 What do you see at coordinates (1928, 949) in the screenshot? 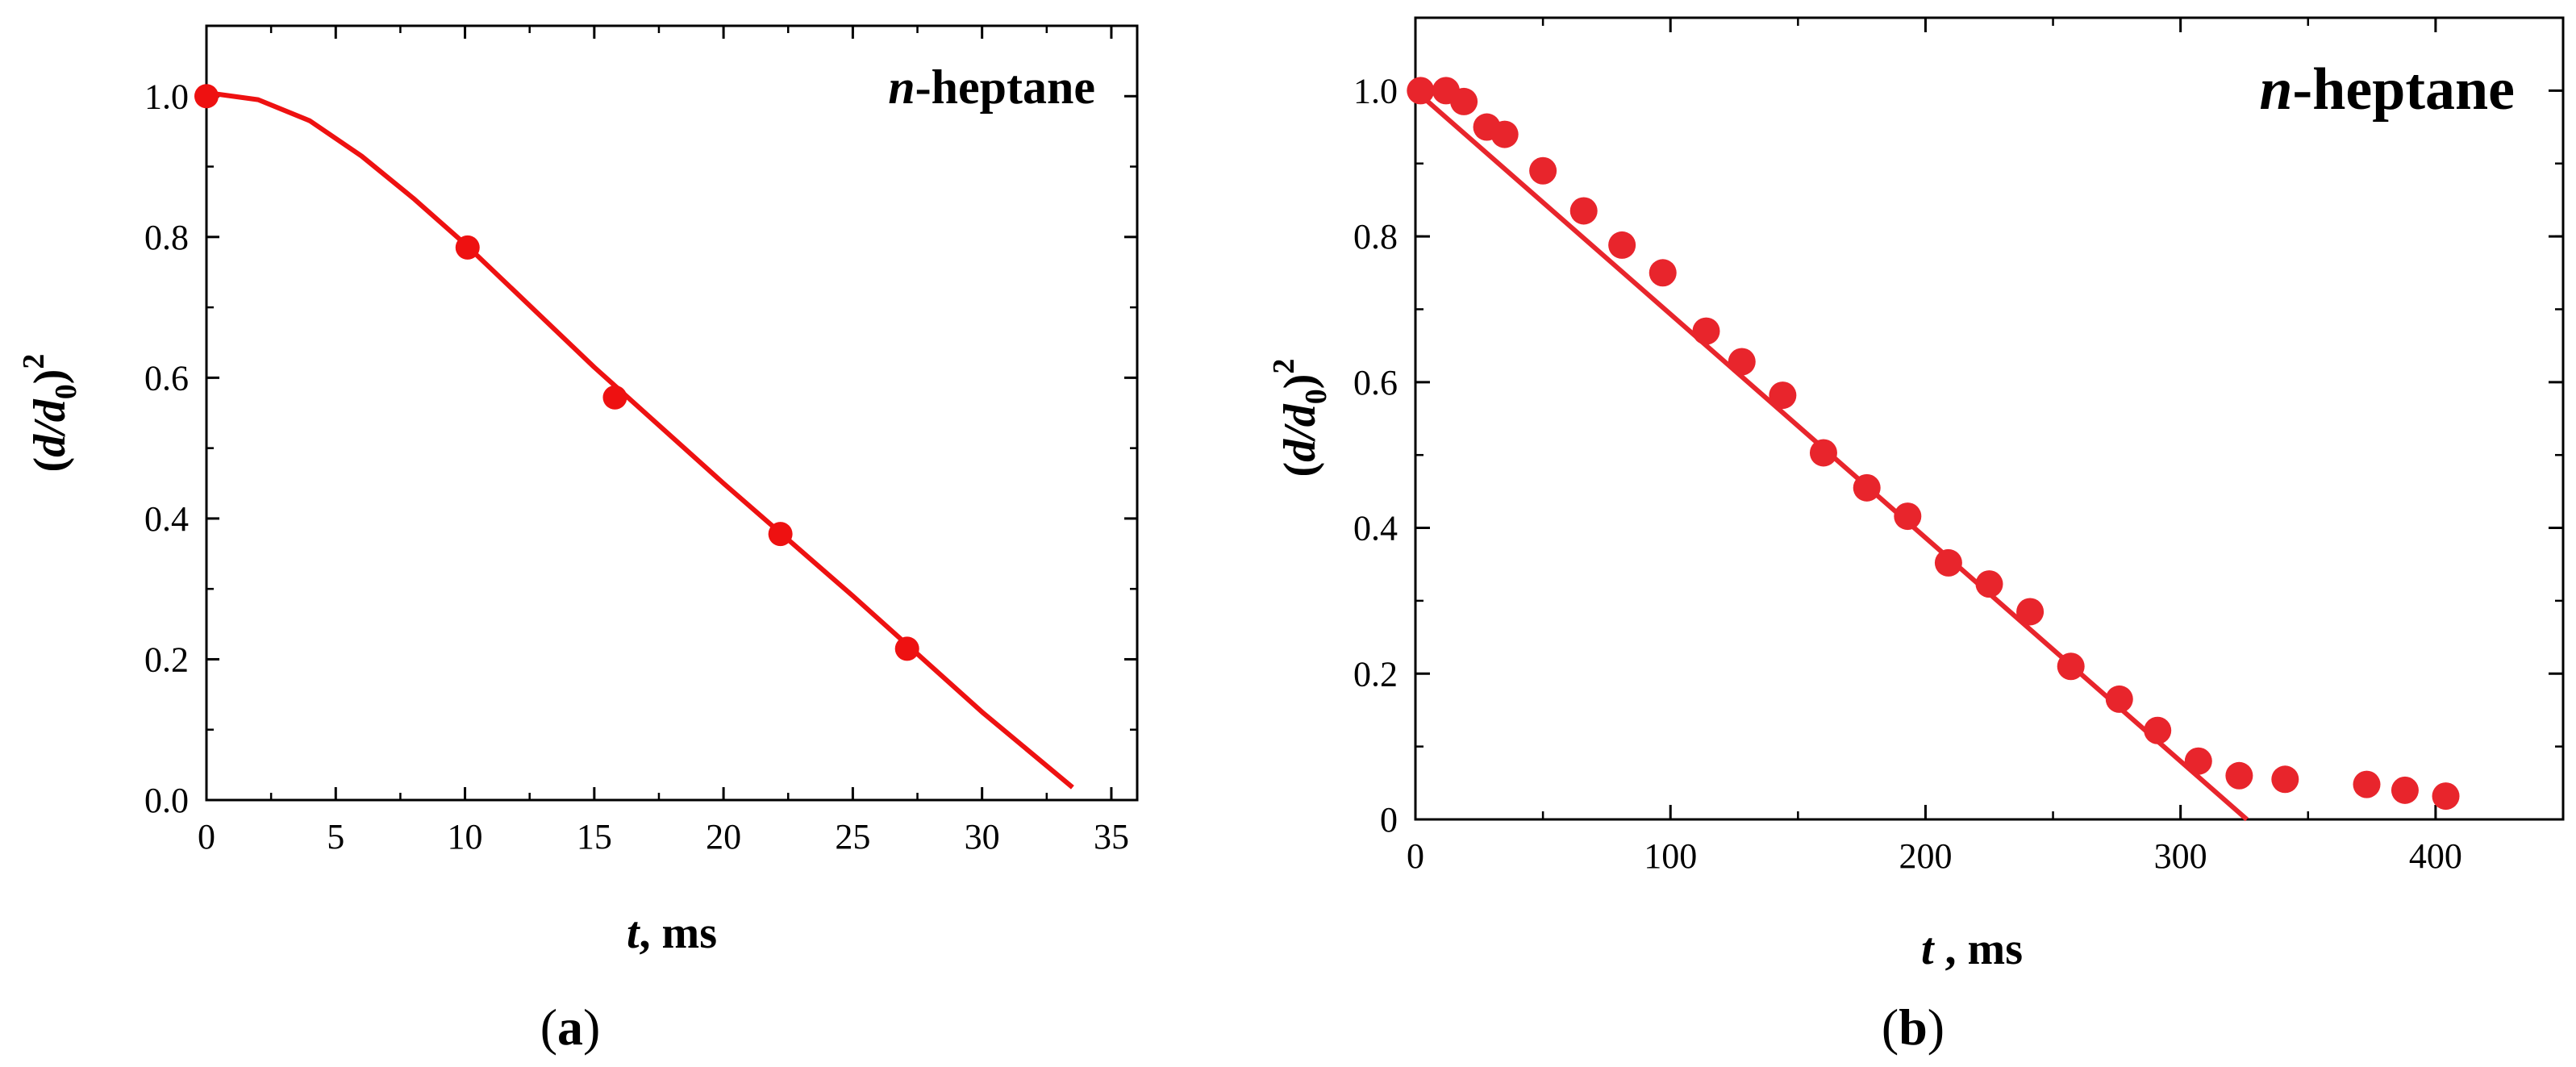
I see `chart-b-x-axis-var: t` at bounding box center [1928, 949].